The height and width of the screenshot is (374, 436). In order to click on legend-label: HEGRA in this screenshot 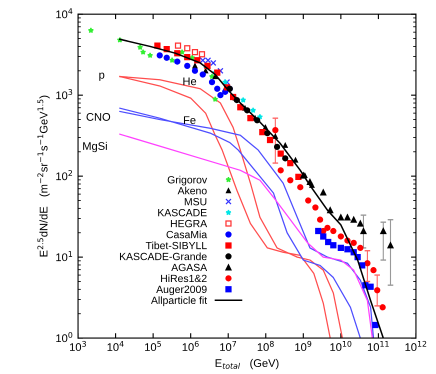, I will do `click(189, 224)`.